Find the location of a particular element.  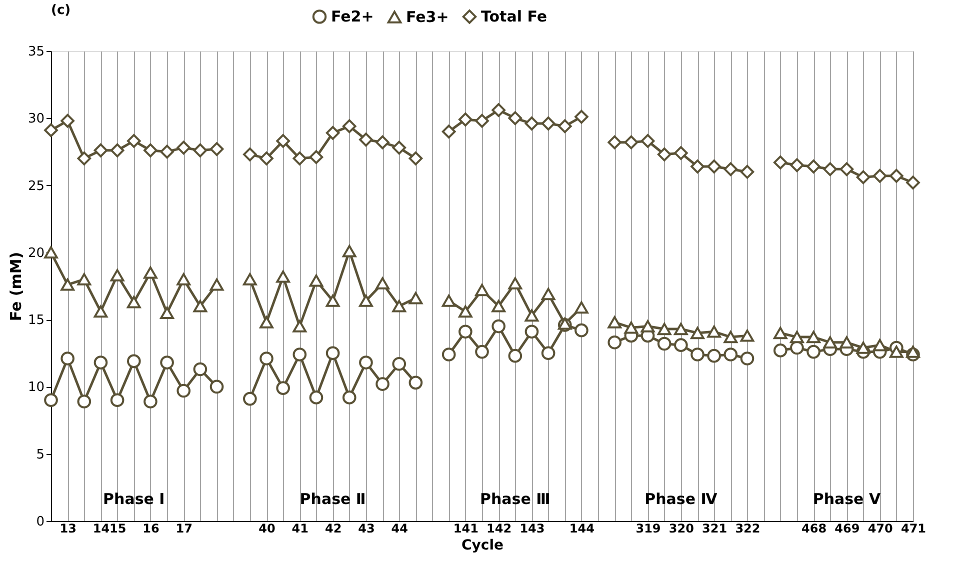

y-tick-label: 20 is located at coordinates (36, 253).